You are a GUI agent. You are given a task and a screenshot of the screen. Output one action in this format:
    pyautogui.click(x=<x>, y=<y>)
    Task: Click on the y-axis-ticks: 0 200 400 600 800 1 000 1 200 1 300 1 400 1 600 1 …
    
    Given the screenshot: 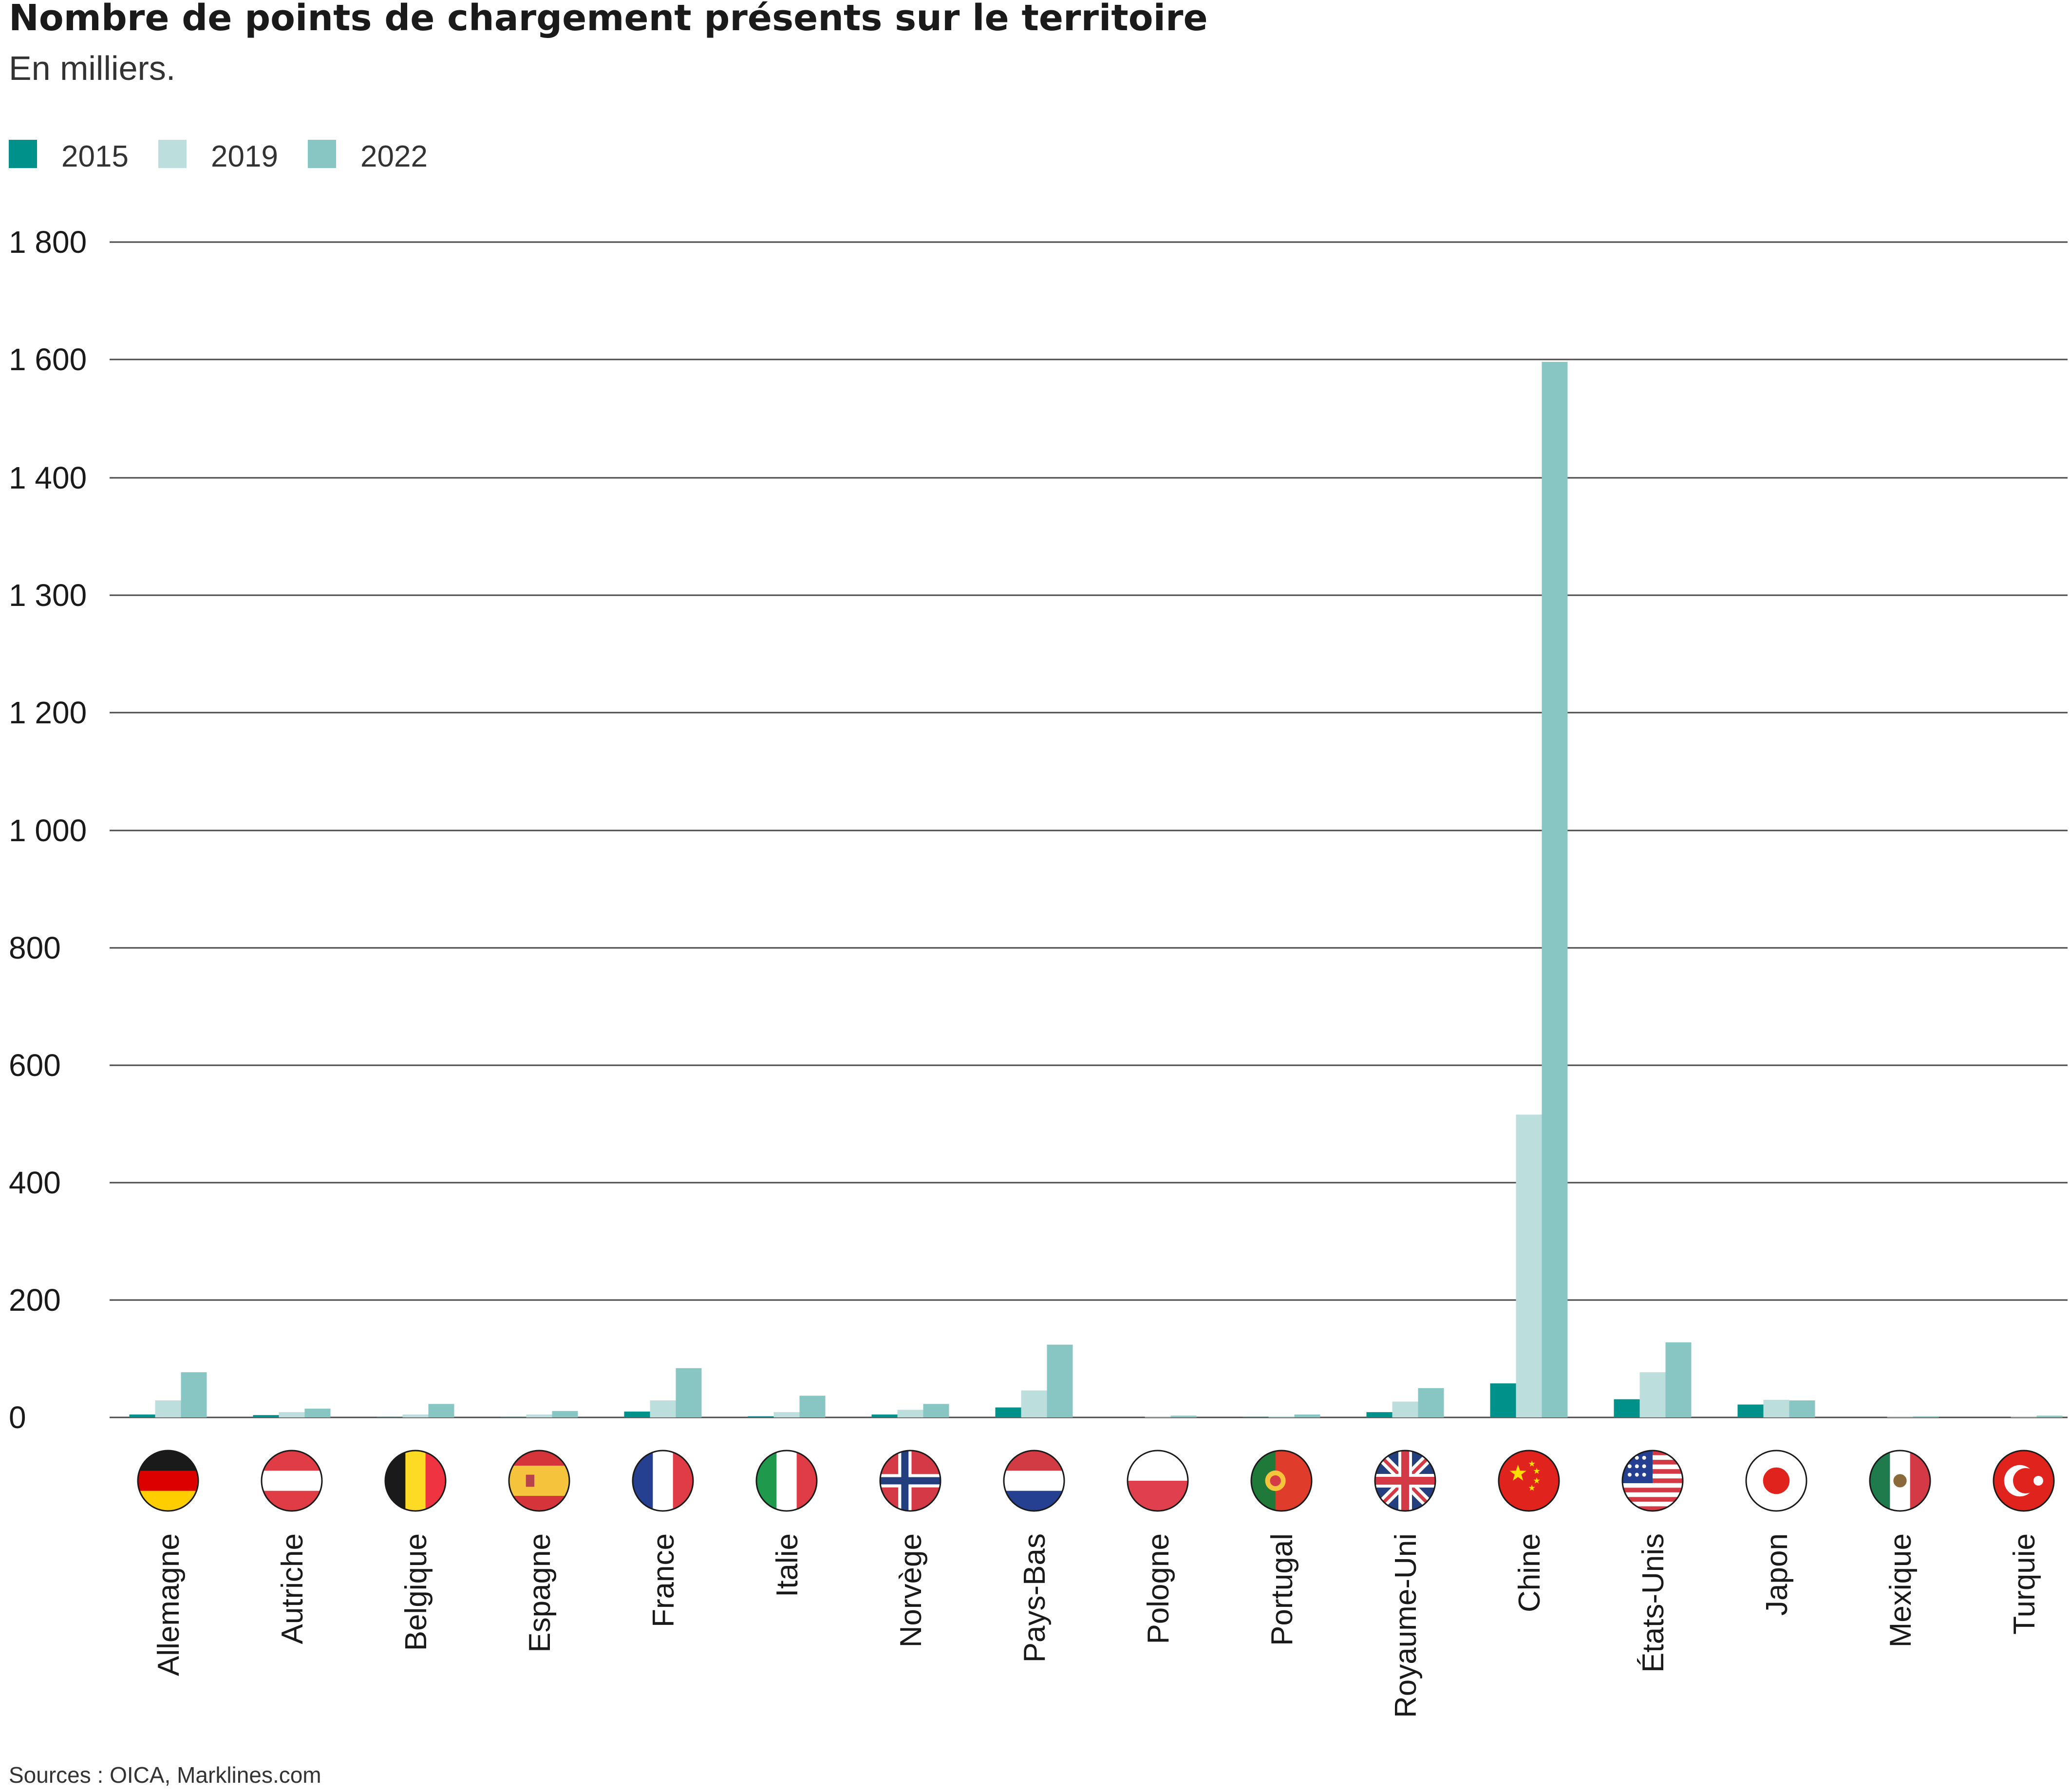 What is the action you would take?
    pyautogui.click(x=48, y=830)
    